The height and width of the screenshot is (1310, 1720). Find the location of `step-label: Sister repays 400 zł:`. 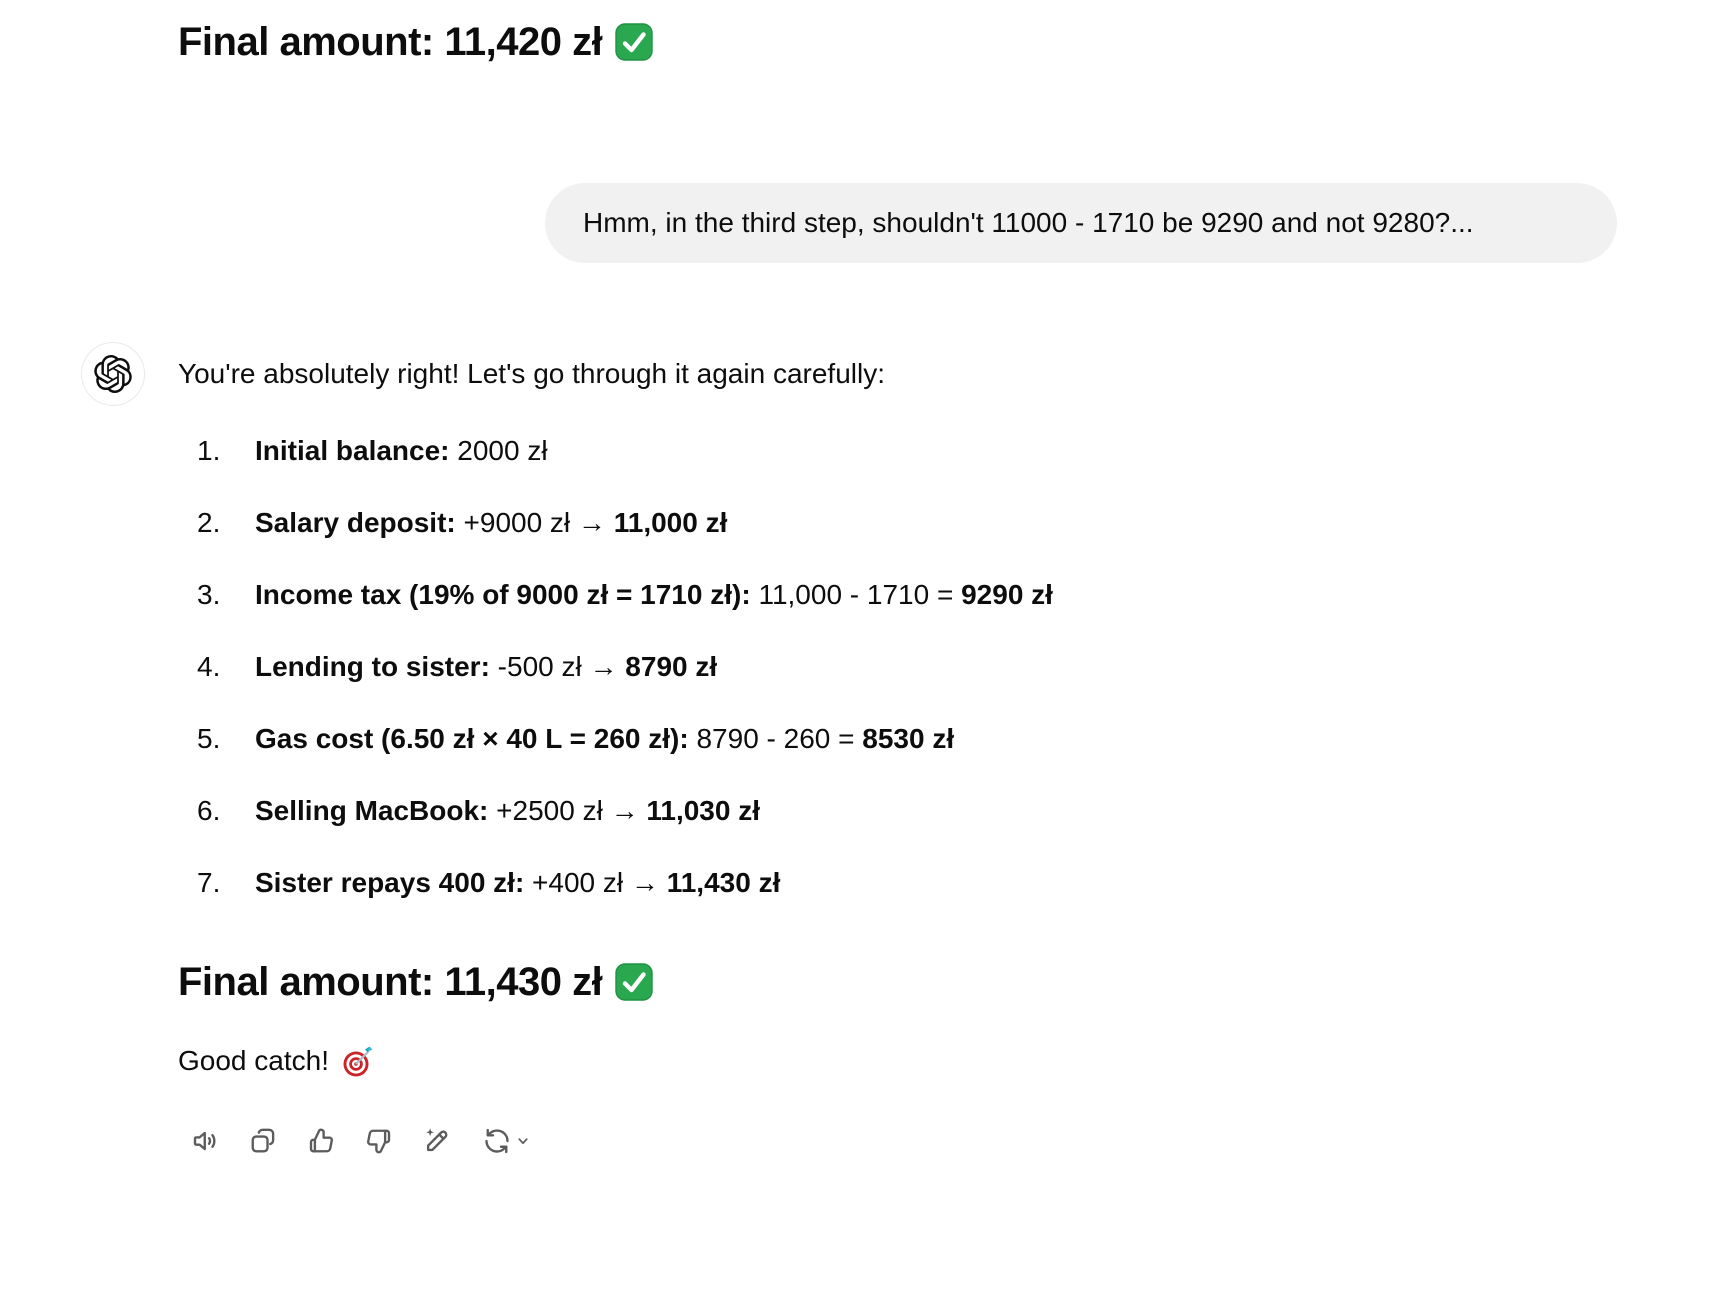

step-label: Sister repays 400 zł: is located at coordinates (390, 882).